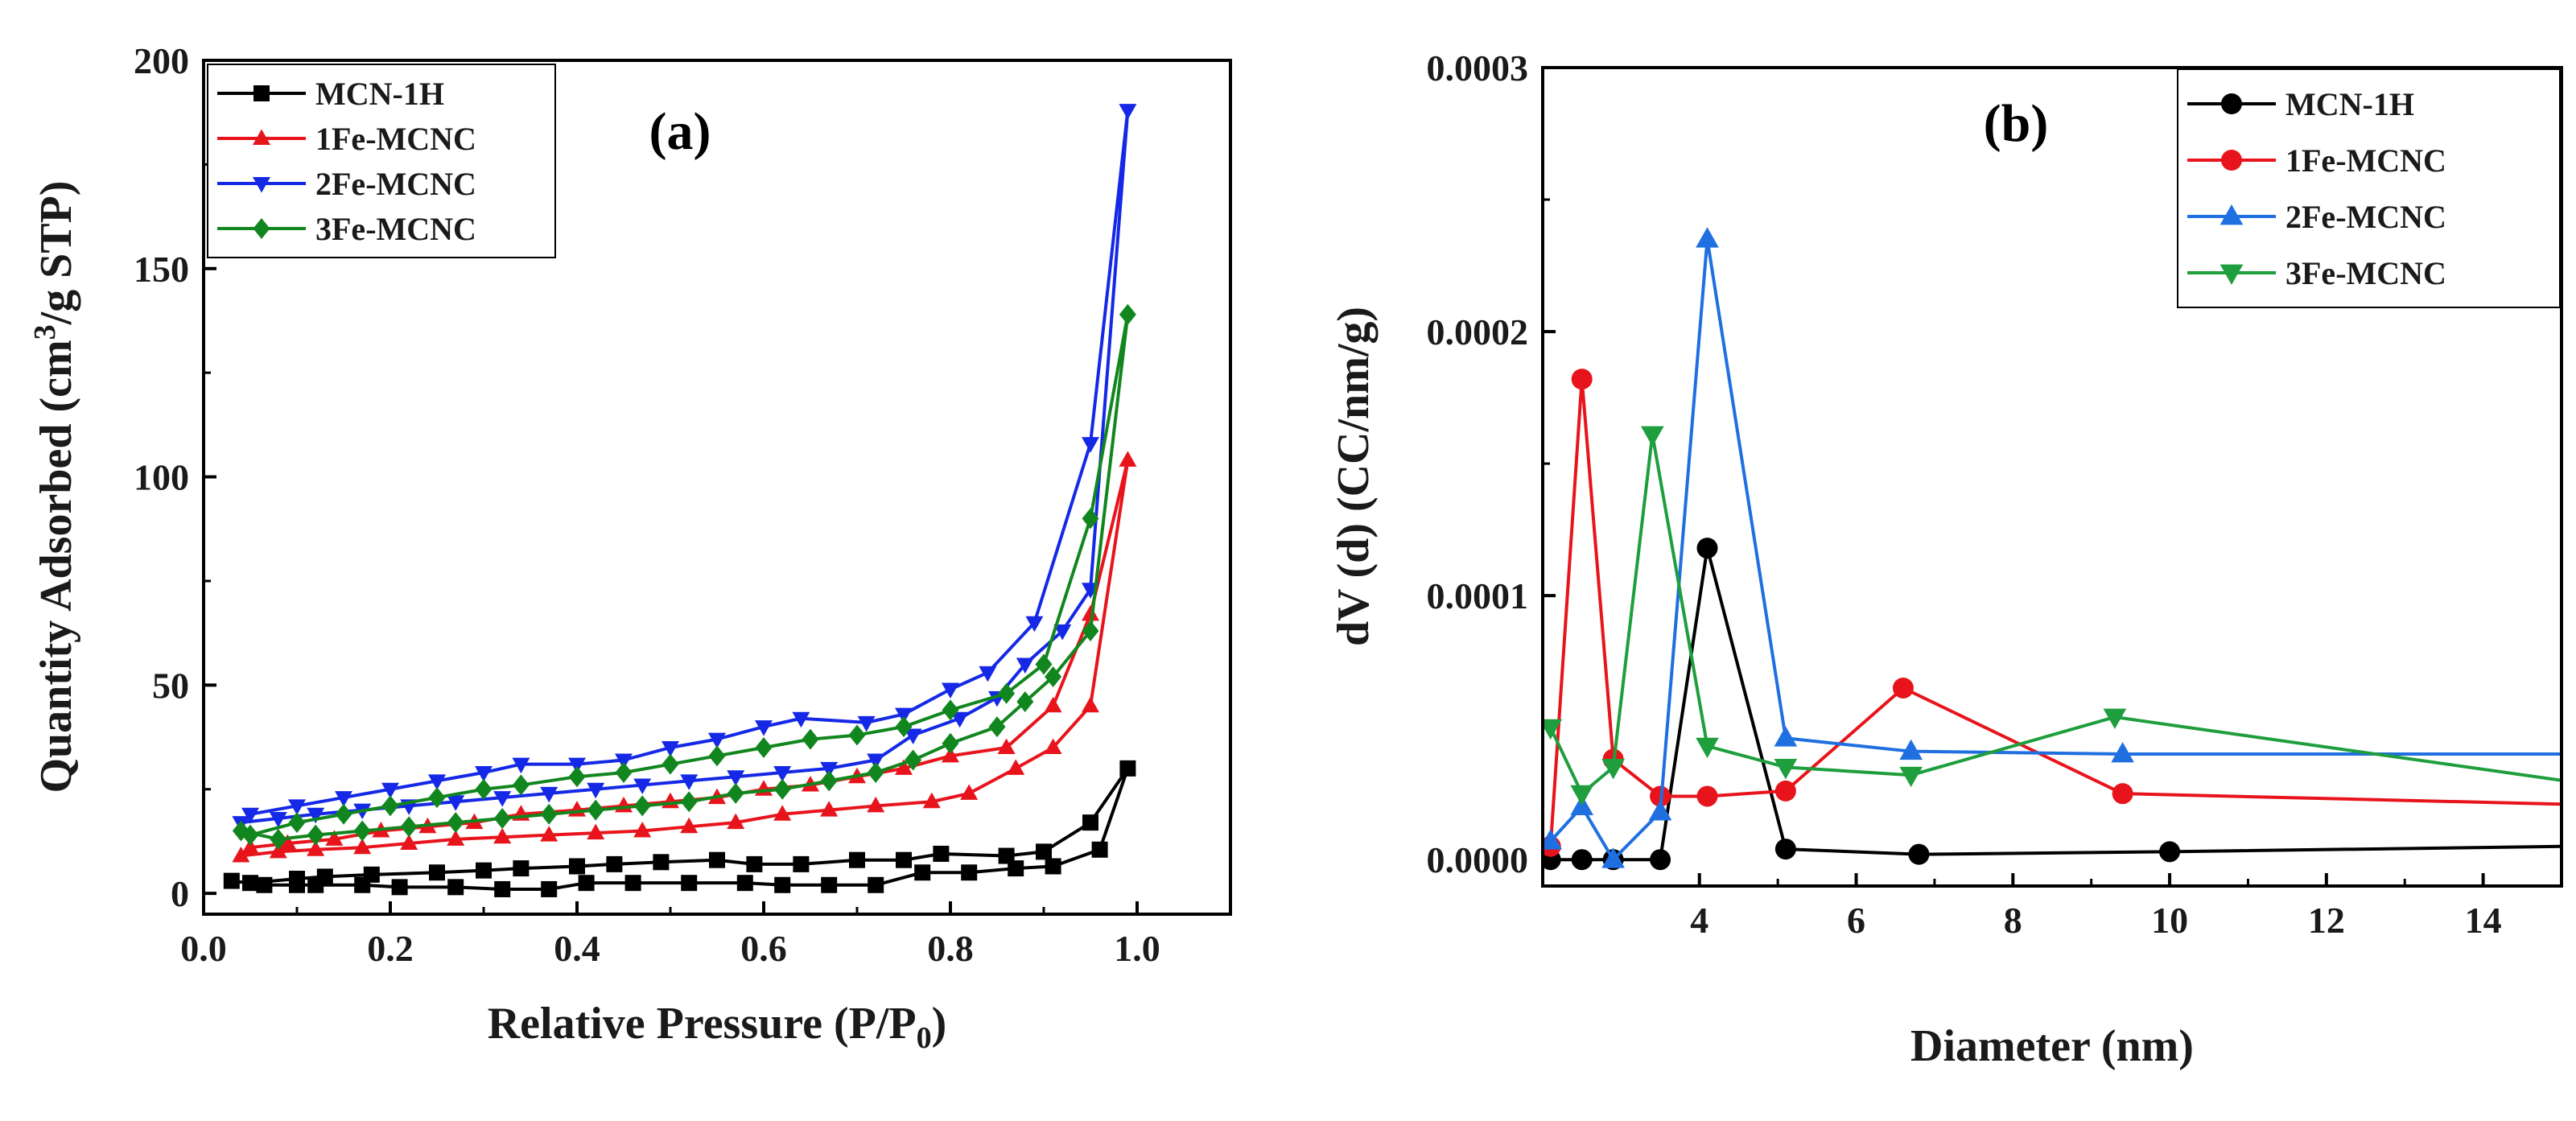 The image size is (2576, 1121). What do you see at coordinates (381, 161) in the screenshot?
I see `panel-a-legend: MCN-1H 1Fe-MCNC 2Fe-MCNC 3Fe-MCNC` at bounding box center [381, 161].